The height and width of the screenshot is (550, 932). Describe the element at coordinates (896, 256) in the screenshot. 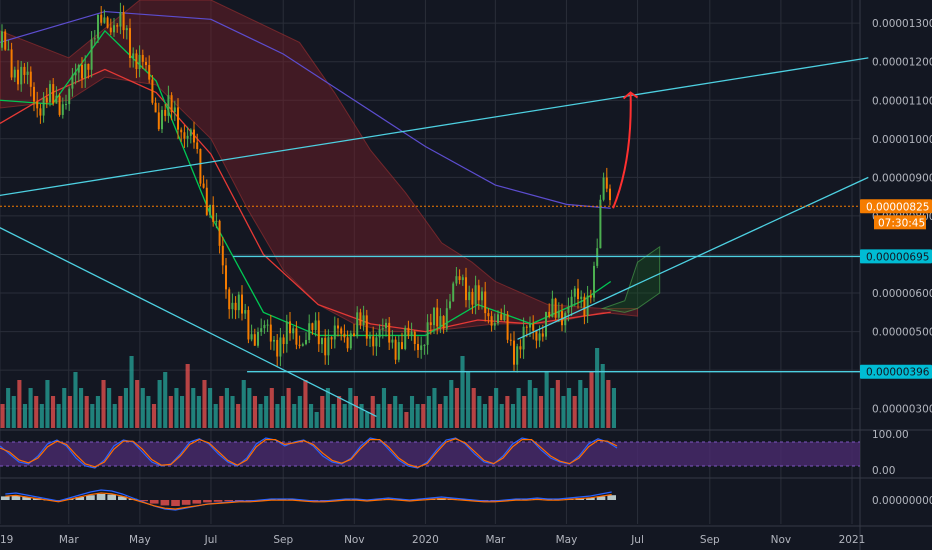

I see `level-high-tag-bg` at that location.